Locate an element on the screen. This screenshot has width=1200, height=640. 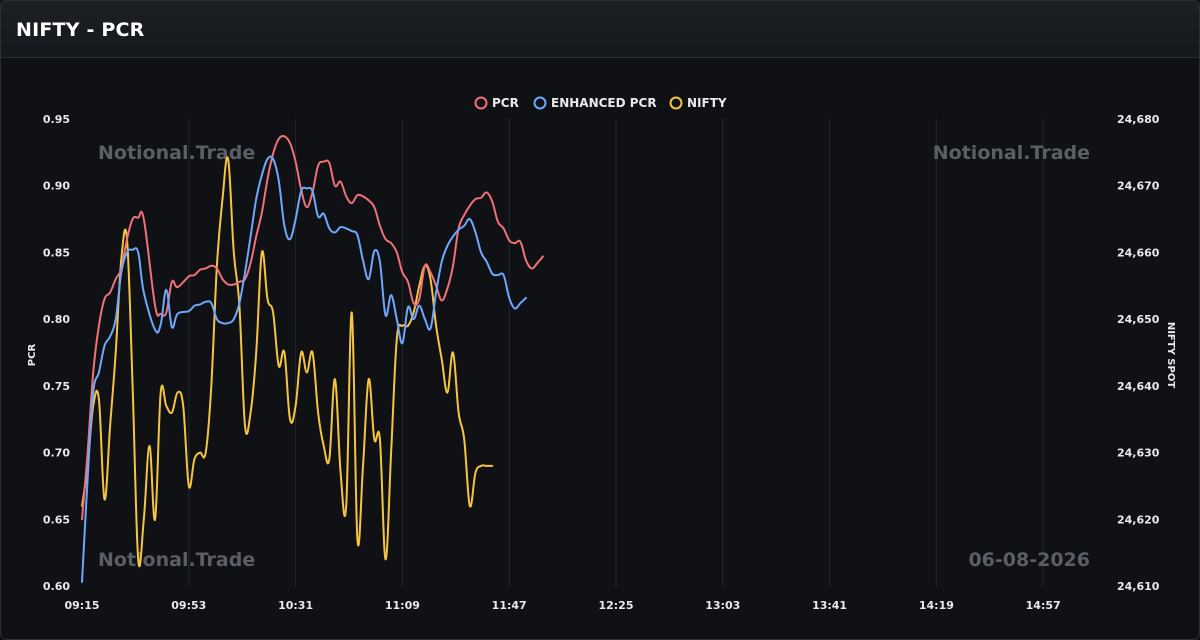
y-right-tick-label: 24,660 is located at coordinates (1138, 252).